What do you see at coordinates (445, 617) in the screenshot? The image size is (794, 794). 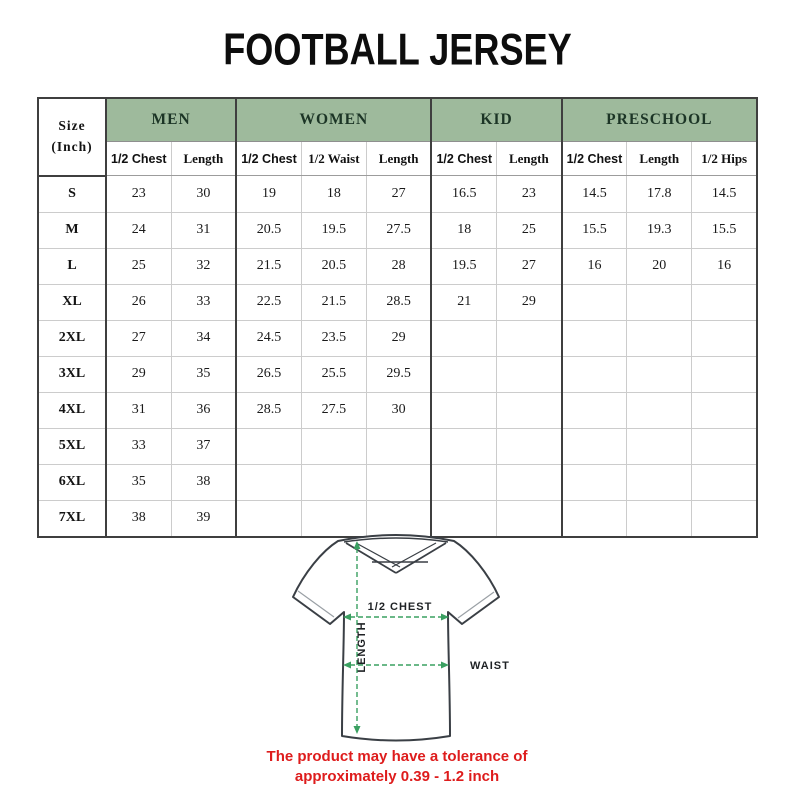 I see `chest-arrowhead-right` at bounding box center [445, 617].